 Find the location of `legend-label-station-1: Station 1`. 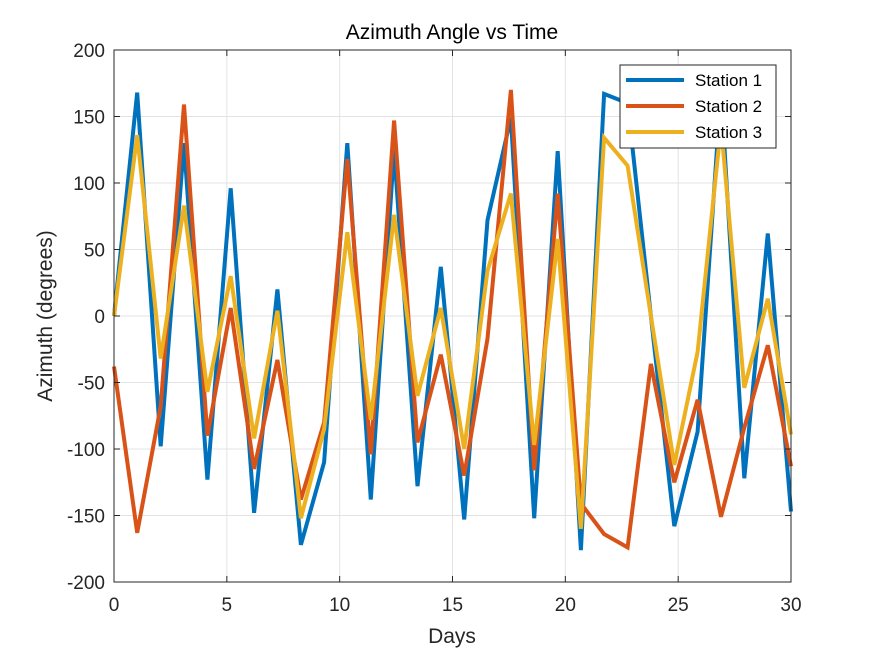

legend-label-station-1: Station 1 is located at coordinates (728, 80).